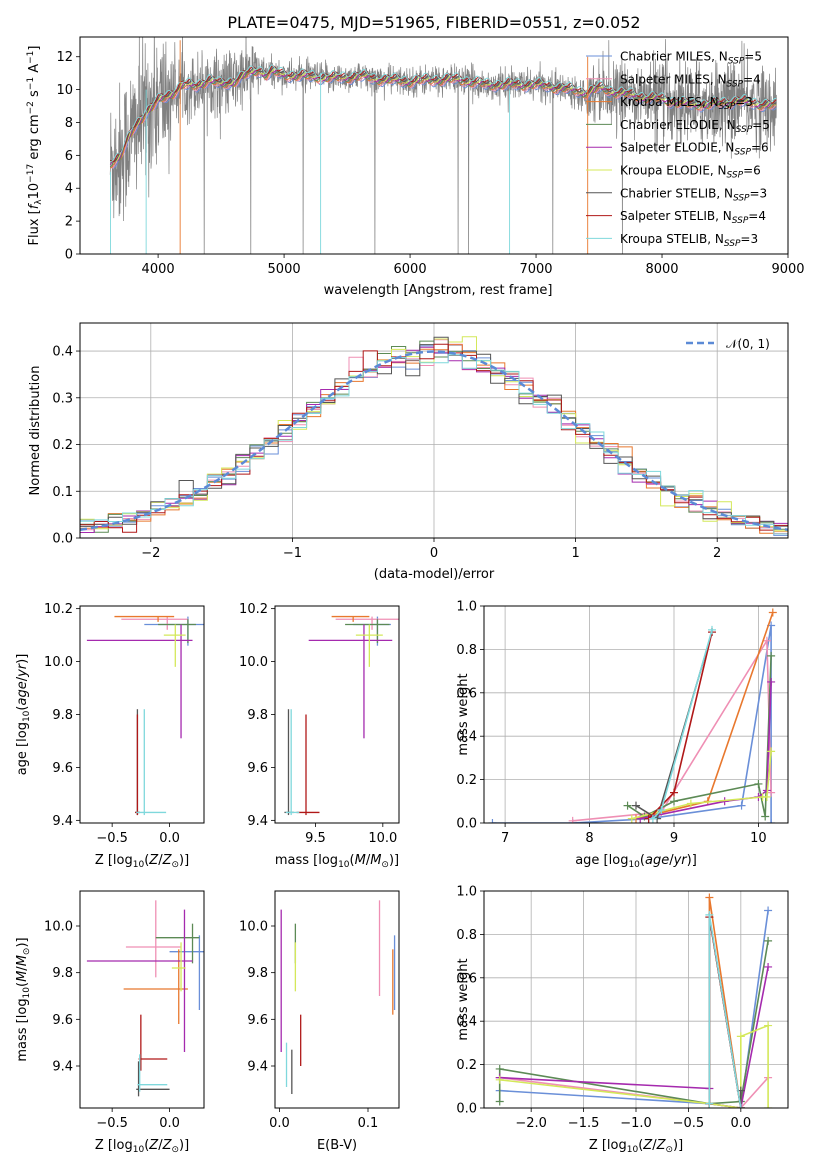 This screenshot has height=1170, width=819. Describe the element at coordinates (64, 90) in the screenshot. I see `y-tick-label: 10` at that location.